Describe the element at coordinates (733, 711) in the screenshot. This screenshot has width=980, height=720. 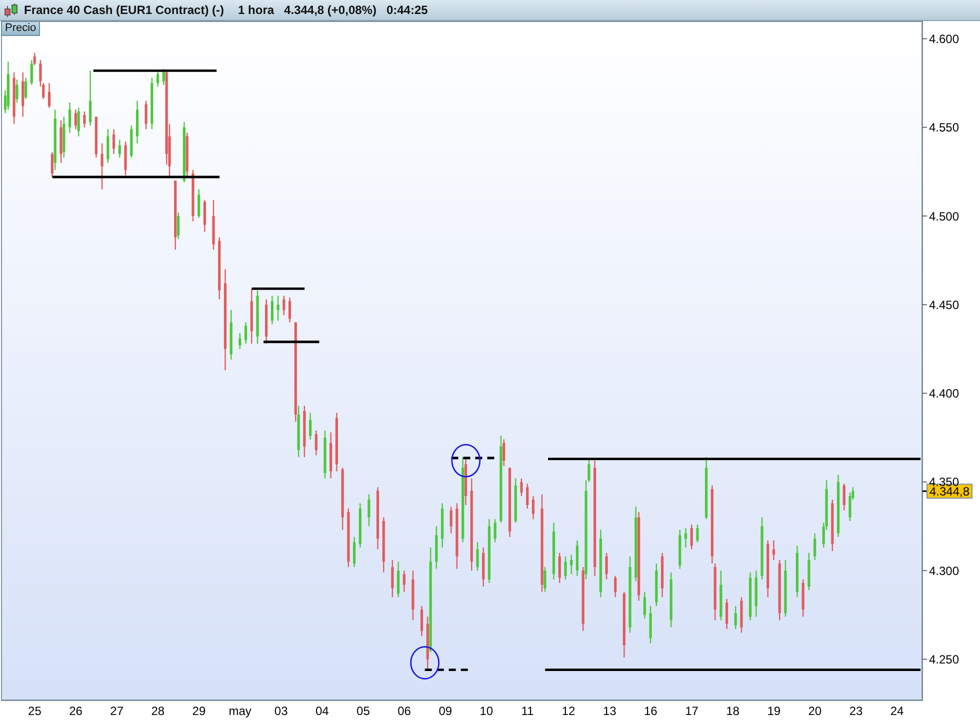
I see `x-tick-label: 18` at that location.